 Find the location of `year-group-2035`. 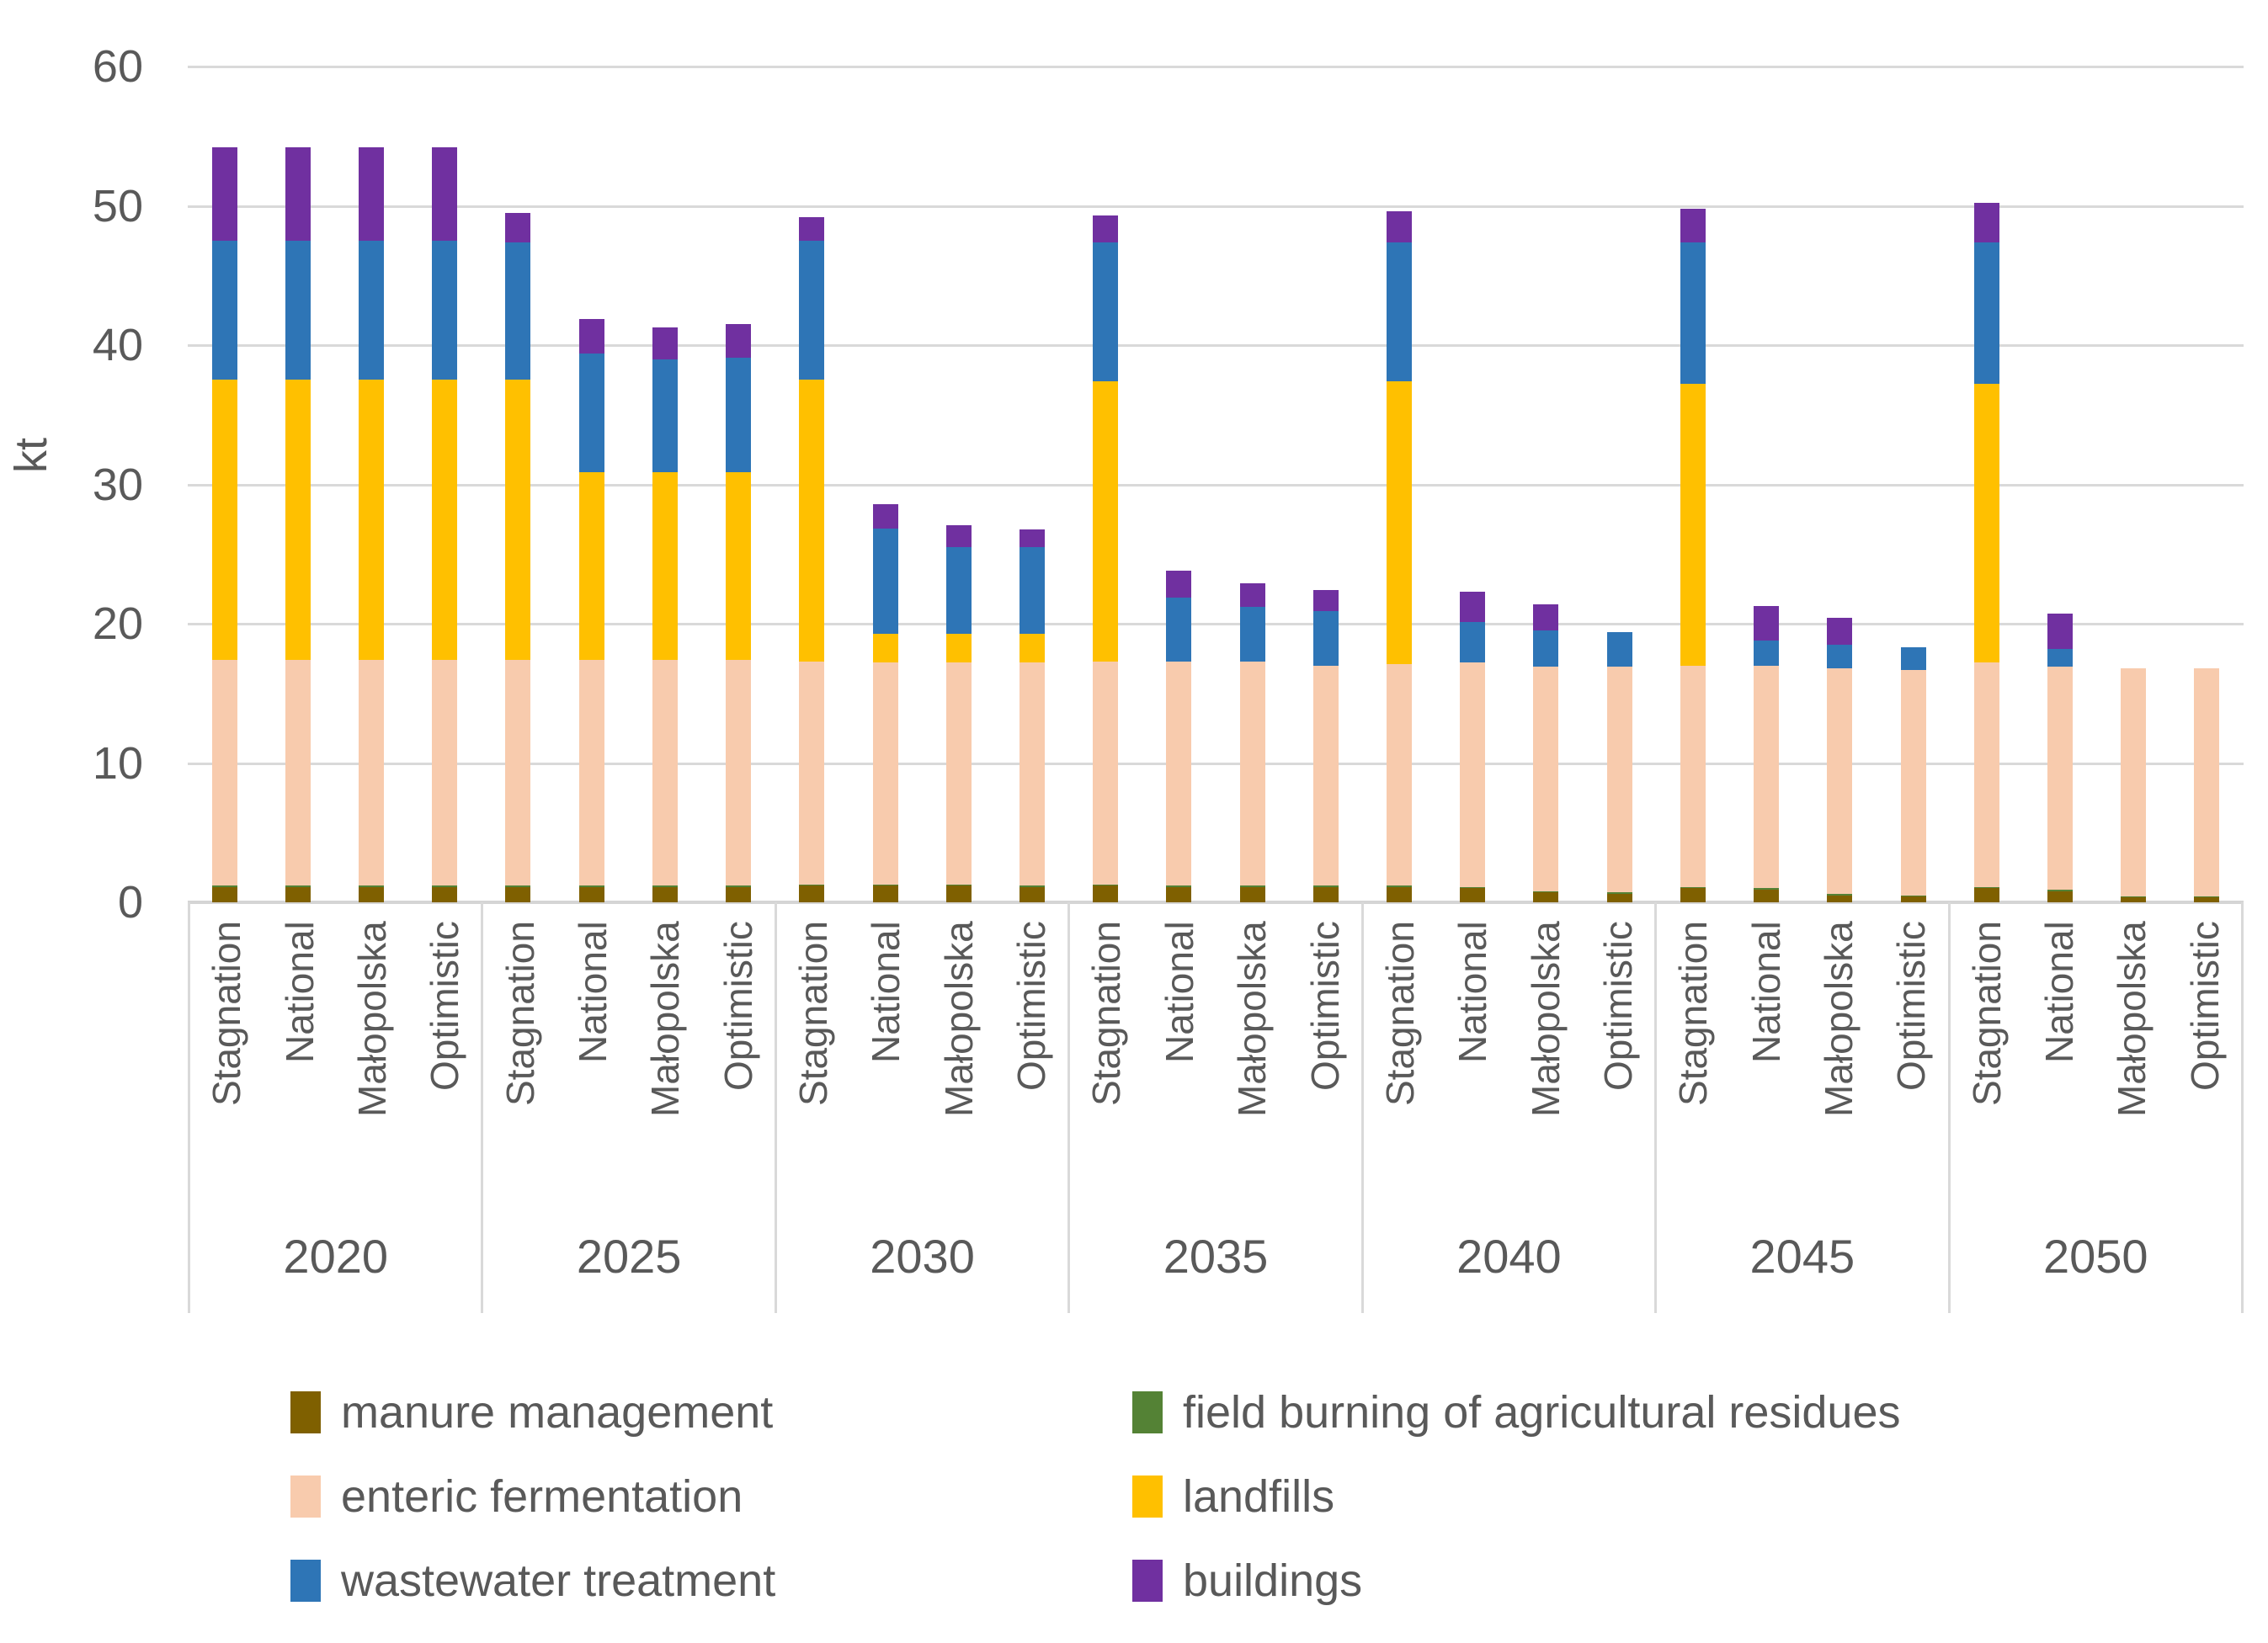

year-group-2035 is located at coordinates (1216, 484).